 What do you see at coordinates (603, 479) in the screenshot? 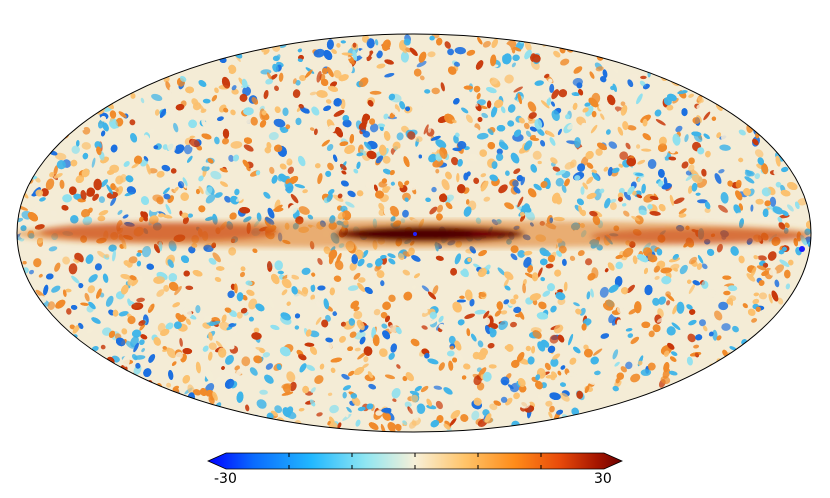
I see `colorbar-max-label: 30` at bounding box center [603, 479].